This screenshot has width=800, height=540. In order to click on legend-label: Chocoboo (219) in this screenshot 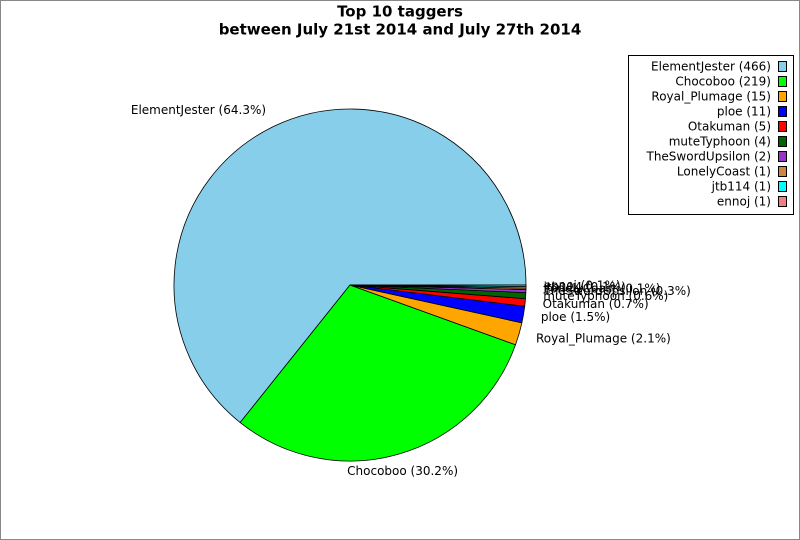, I will do `click(723, 82)`.